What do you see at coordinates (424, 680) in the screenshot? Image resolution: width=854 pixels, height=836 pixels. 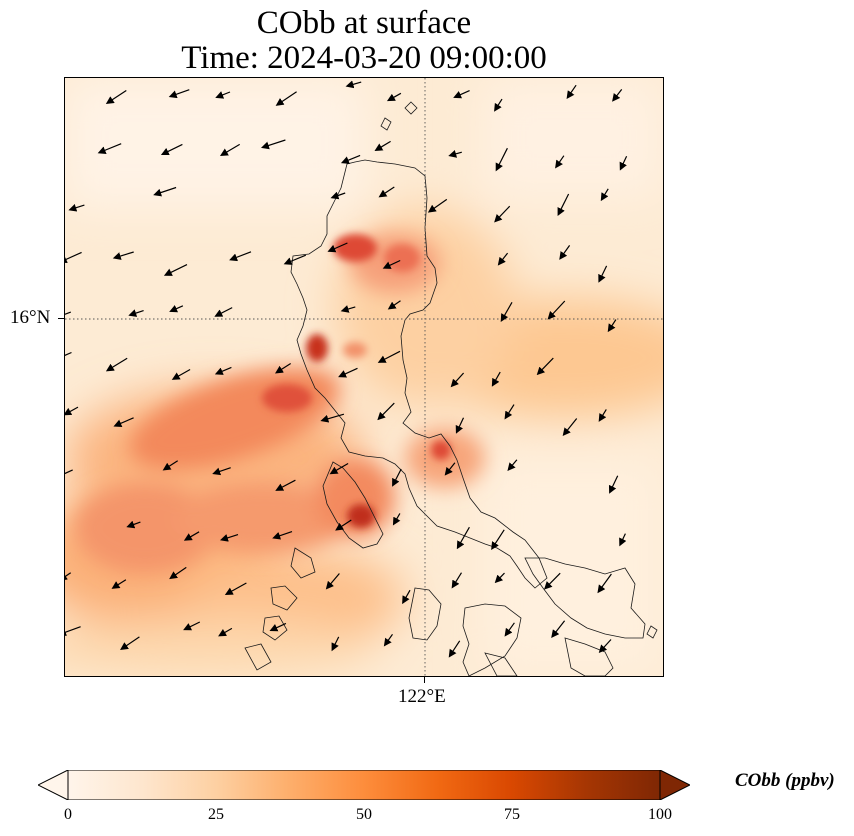 I see `lon-tick-mark` at bounding box center [424, 680].